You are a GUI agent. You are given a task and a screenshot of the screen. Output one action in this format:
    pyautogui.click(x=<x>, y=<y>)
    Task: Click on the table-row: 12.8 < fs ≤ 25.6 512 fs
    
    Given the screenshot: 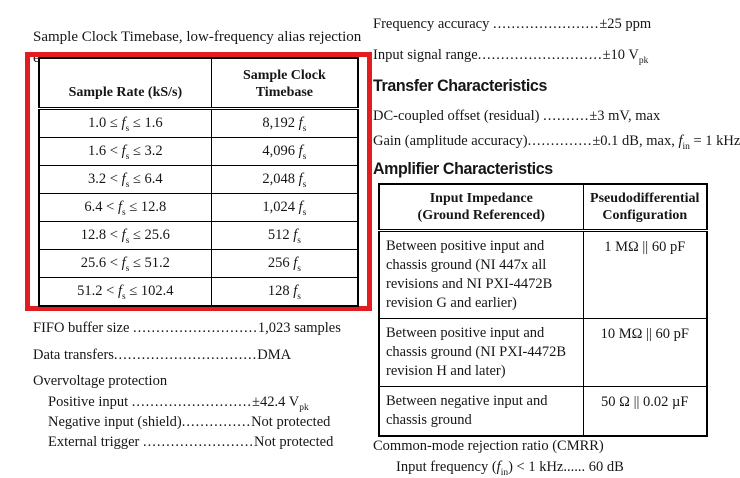 What is the action you would take?
    pyautogui.click(x=198, y=235)
    